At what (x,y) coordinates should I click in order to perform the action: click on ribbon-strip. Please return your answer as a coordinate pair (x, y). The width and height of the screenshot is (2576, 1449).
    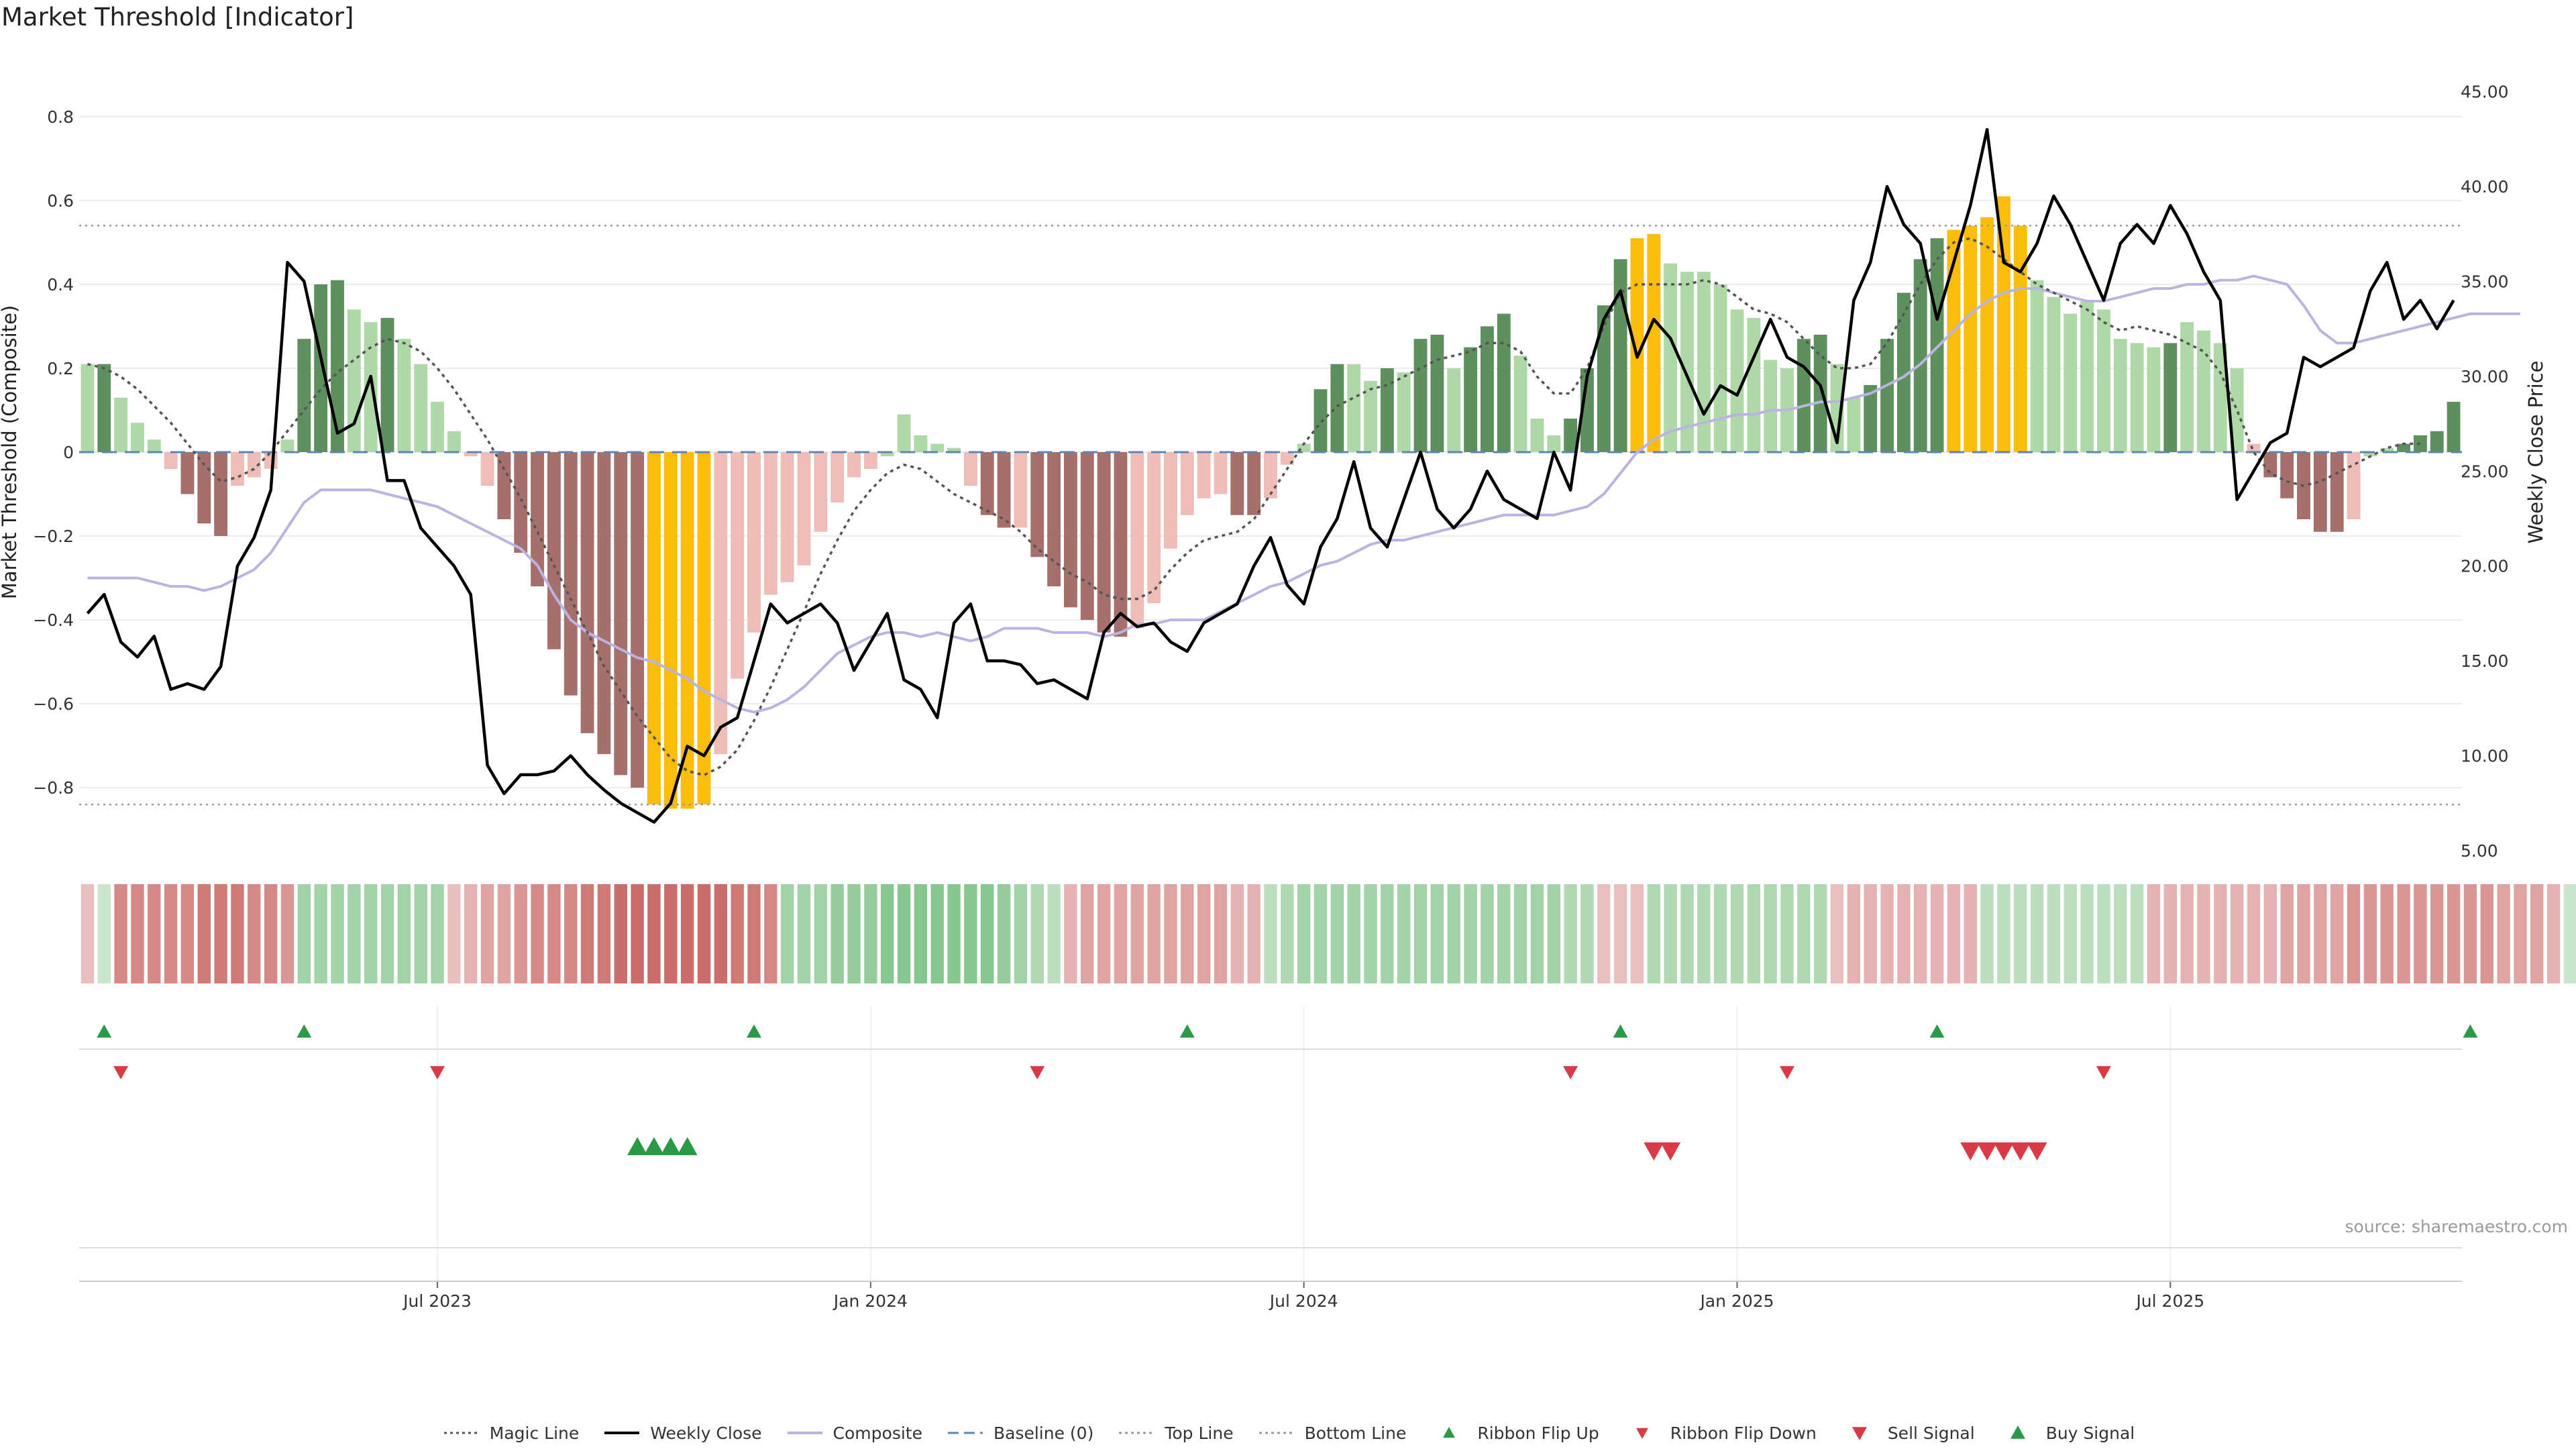
    Looking at the image, I should click on (1328, 933).